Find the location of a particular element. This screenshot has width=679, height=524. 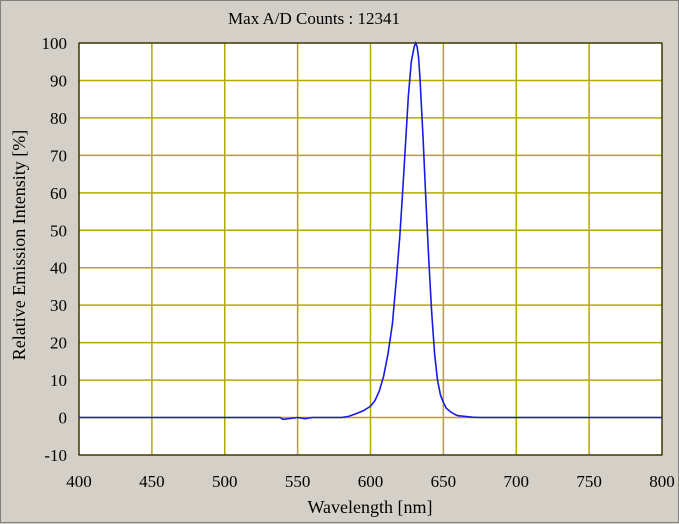

y-tick-labels: -10 0 10 20 30 40 50 60 70 80 90 100 is located at coordinates (55, 249).